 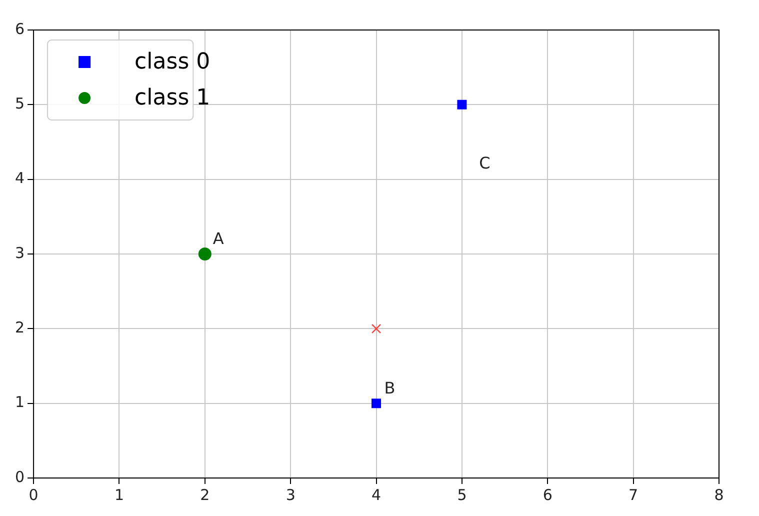 I want to click on x-tick-label: 7, so click(x=633, y=495).